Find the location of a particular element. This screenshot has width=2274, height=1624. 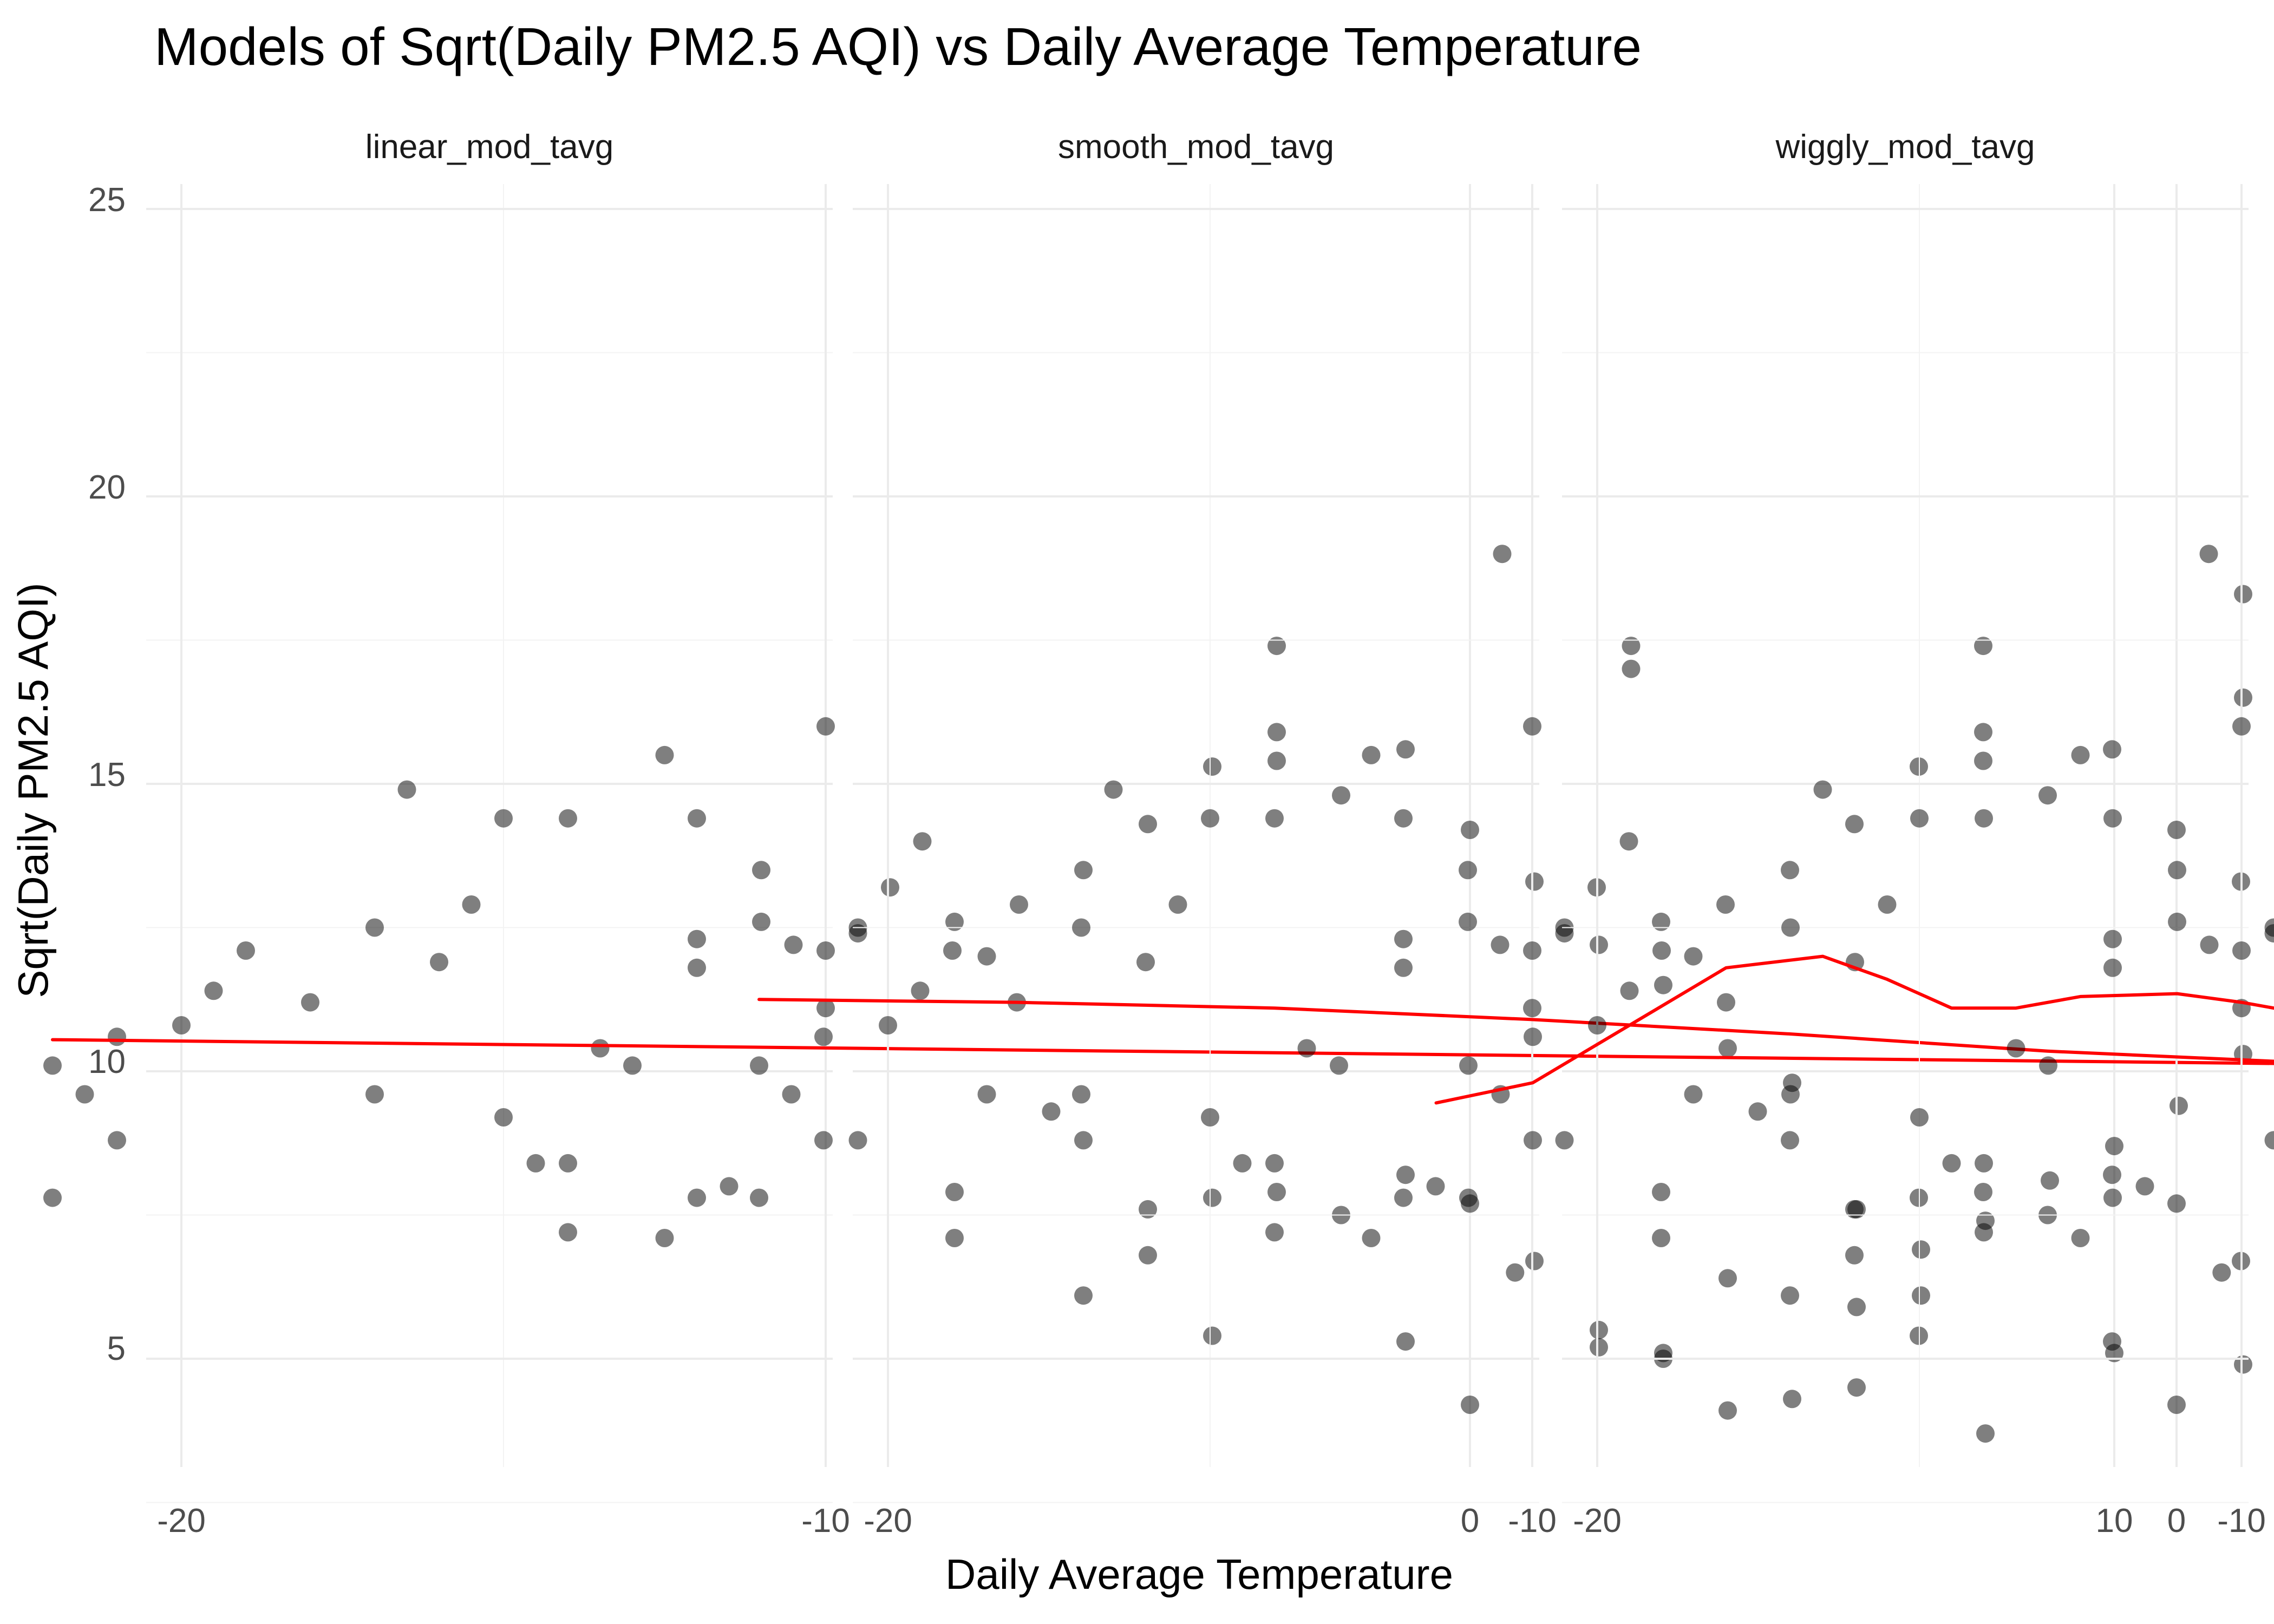

y-tick-label: 20 is located at coordinates (107, 488).